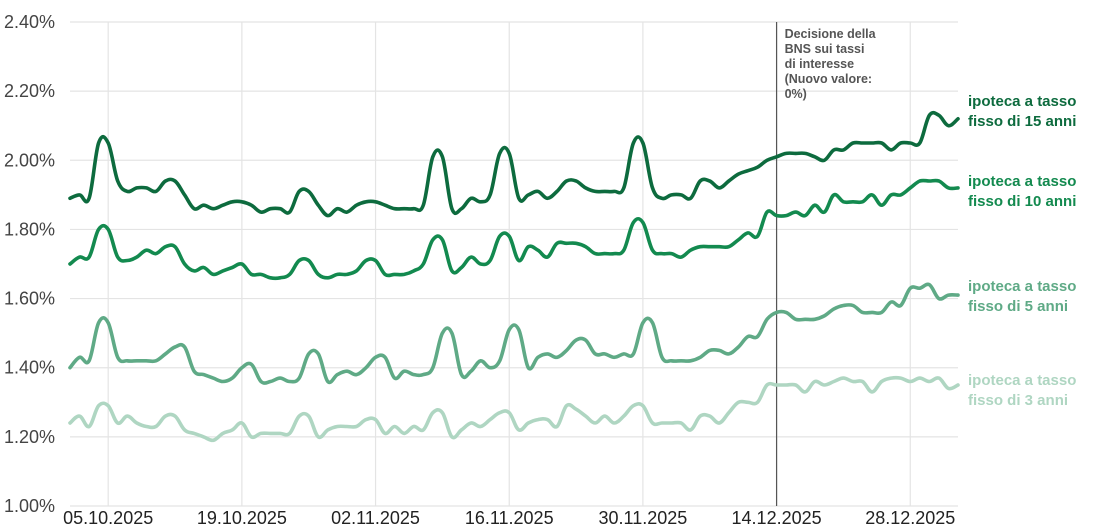 The height and width of the screenshot is (528, 1098). Describe the element at coordinates (643, 518) in the screenshot. I see `x-tick-label: 30.11.2025` at that location.